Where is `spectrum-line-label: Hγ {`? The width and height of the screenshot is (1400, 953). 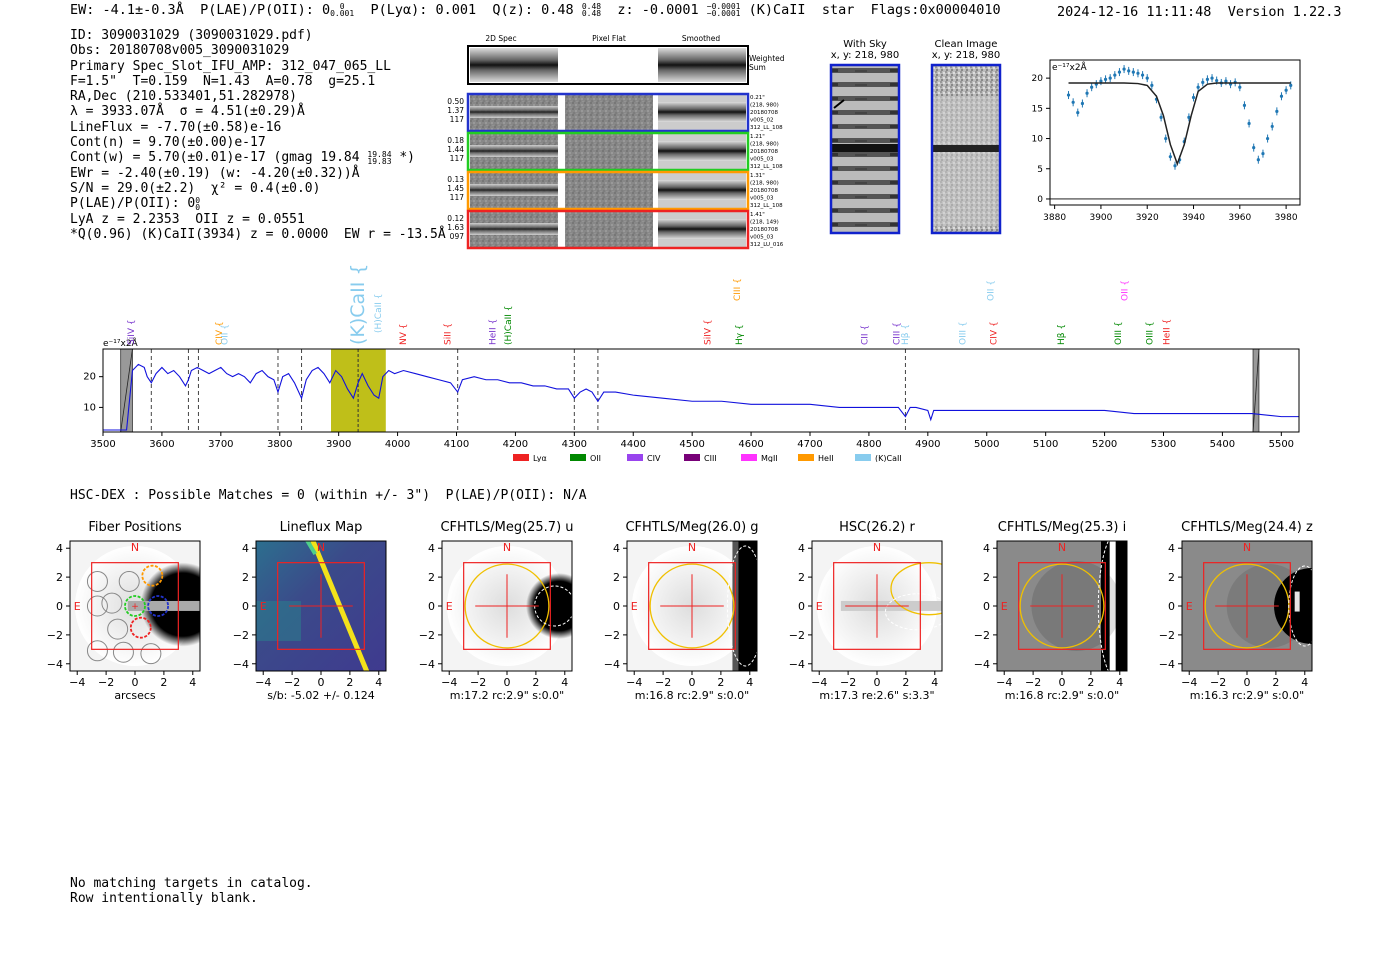
spectrum-line-label: Hγ { is located at coordinates (740, 334).